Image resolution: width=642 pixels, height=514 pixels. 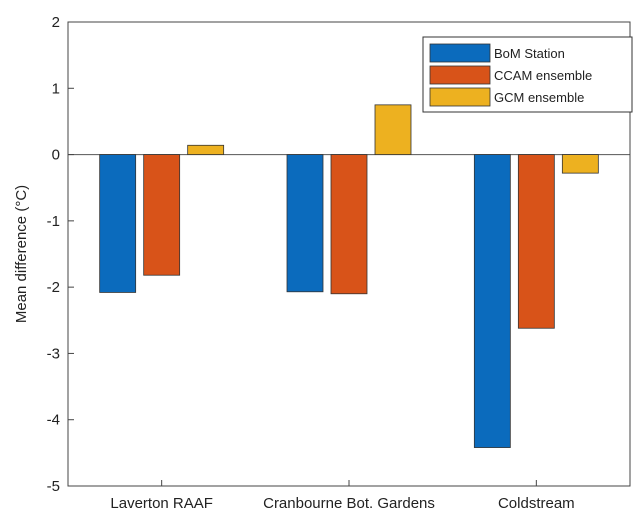 What do you see at coordinates (161, 503) in the screenshot?
I see `x-tick-label: Laverton RAAF` at bounding box center [161, 503].